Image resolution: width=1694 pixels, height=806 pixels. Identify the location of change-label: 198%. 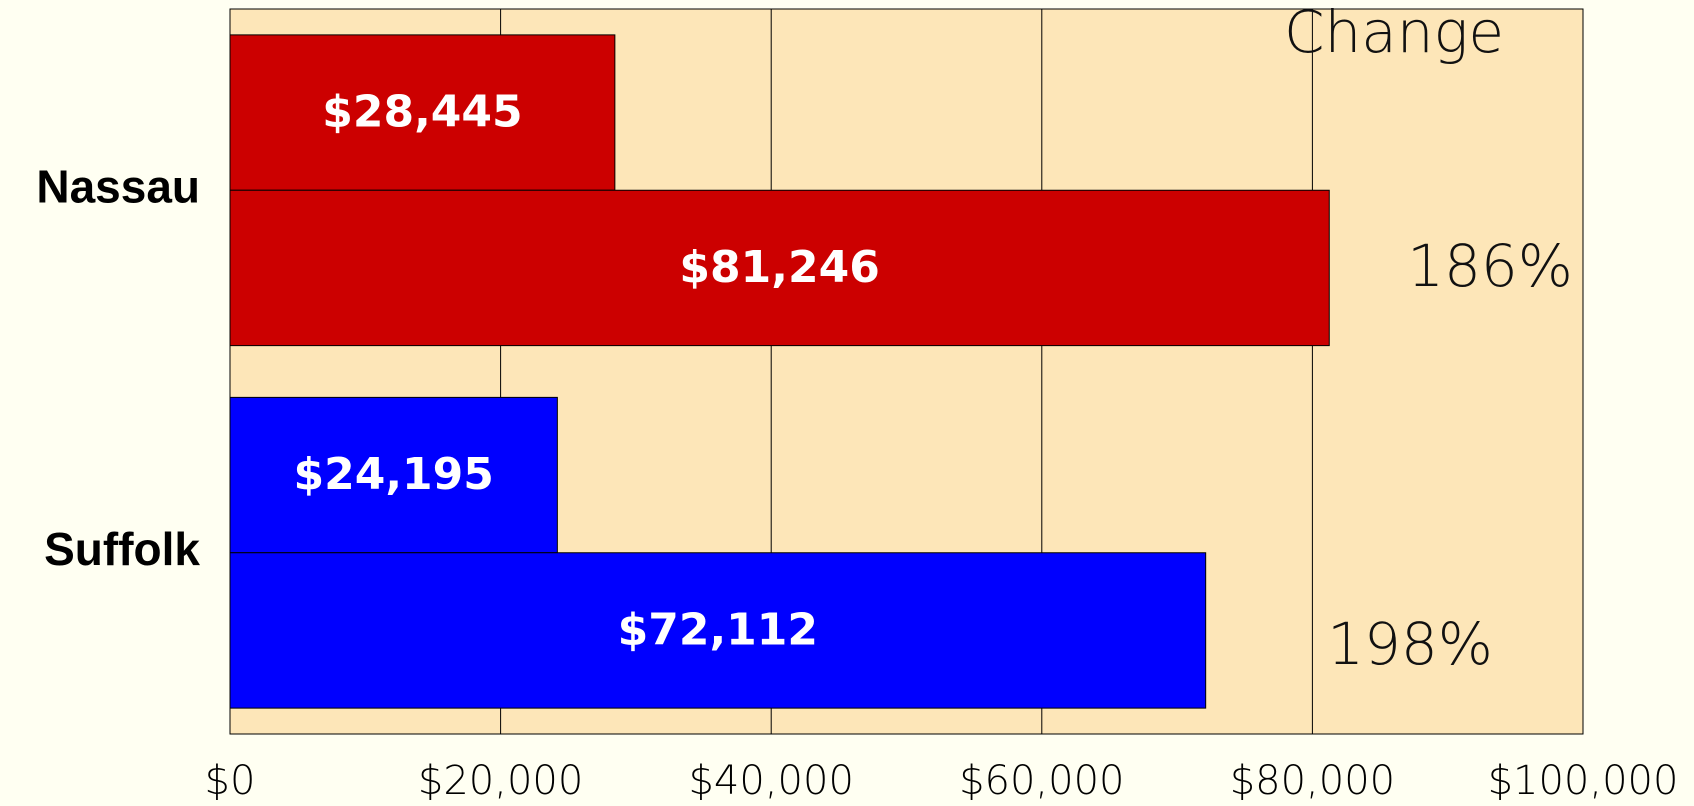
(1410, 644).